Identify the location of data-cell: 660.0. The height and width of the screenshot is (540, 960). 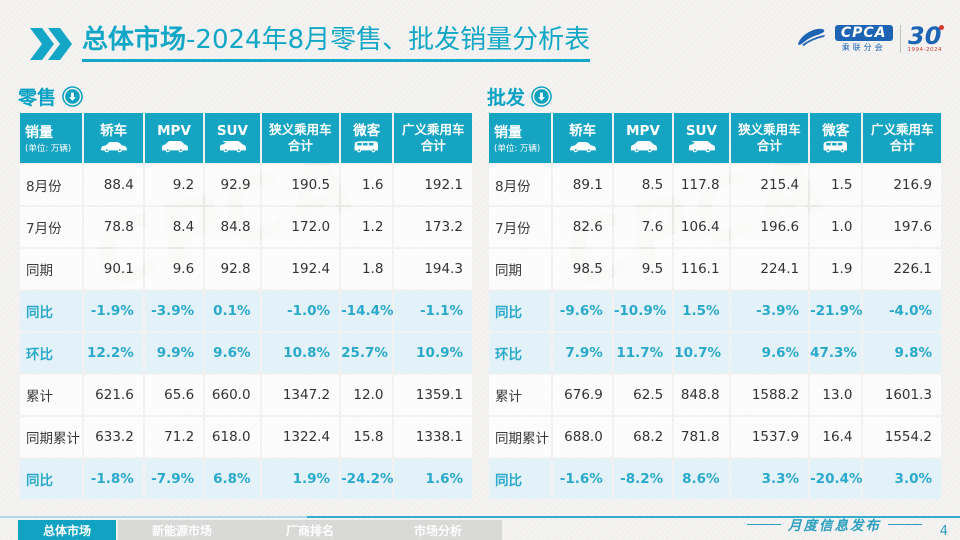
(232, 395).